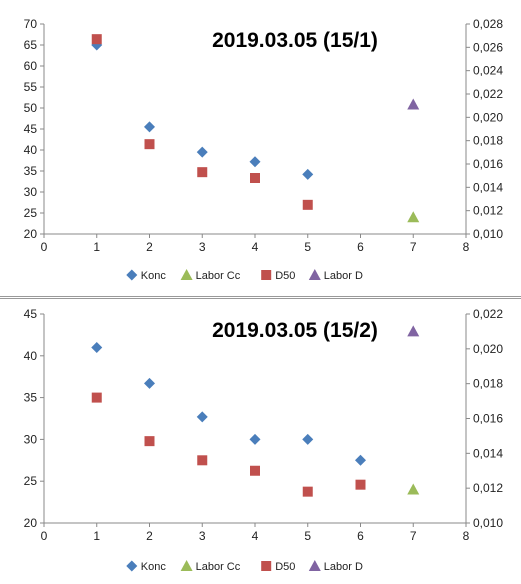 The width and height of the screenshot is (521, 584). I want to click on y-tick-label: 20, so click(31, 234).